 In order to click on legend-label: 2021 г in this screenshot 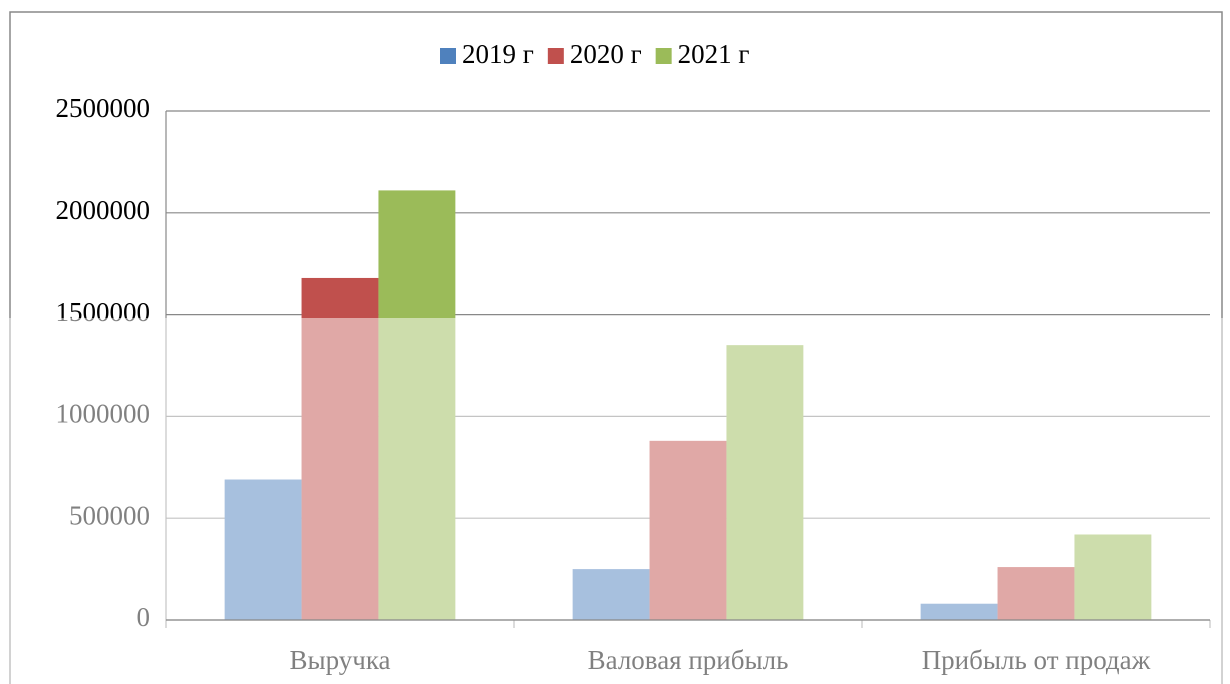, I will do `click(714, 54)`.